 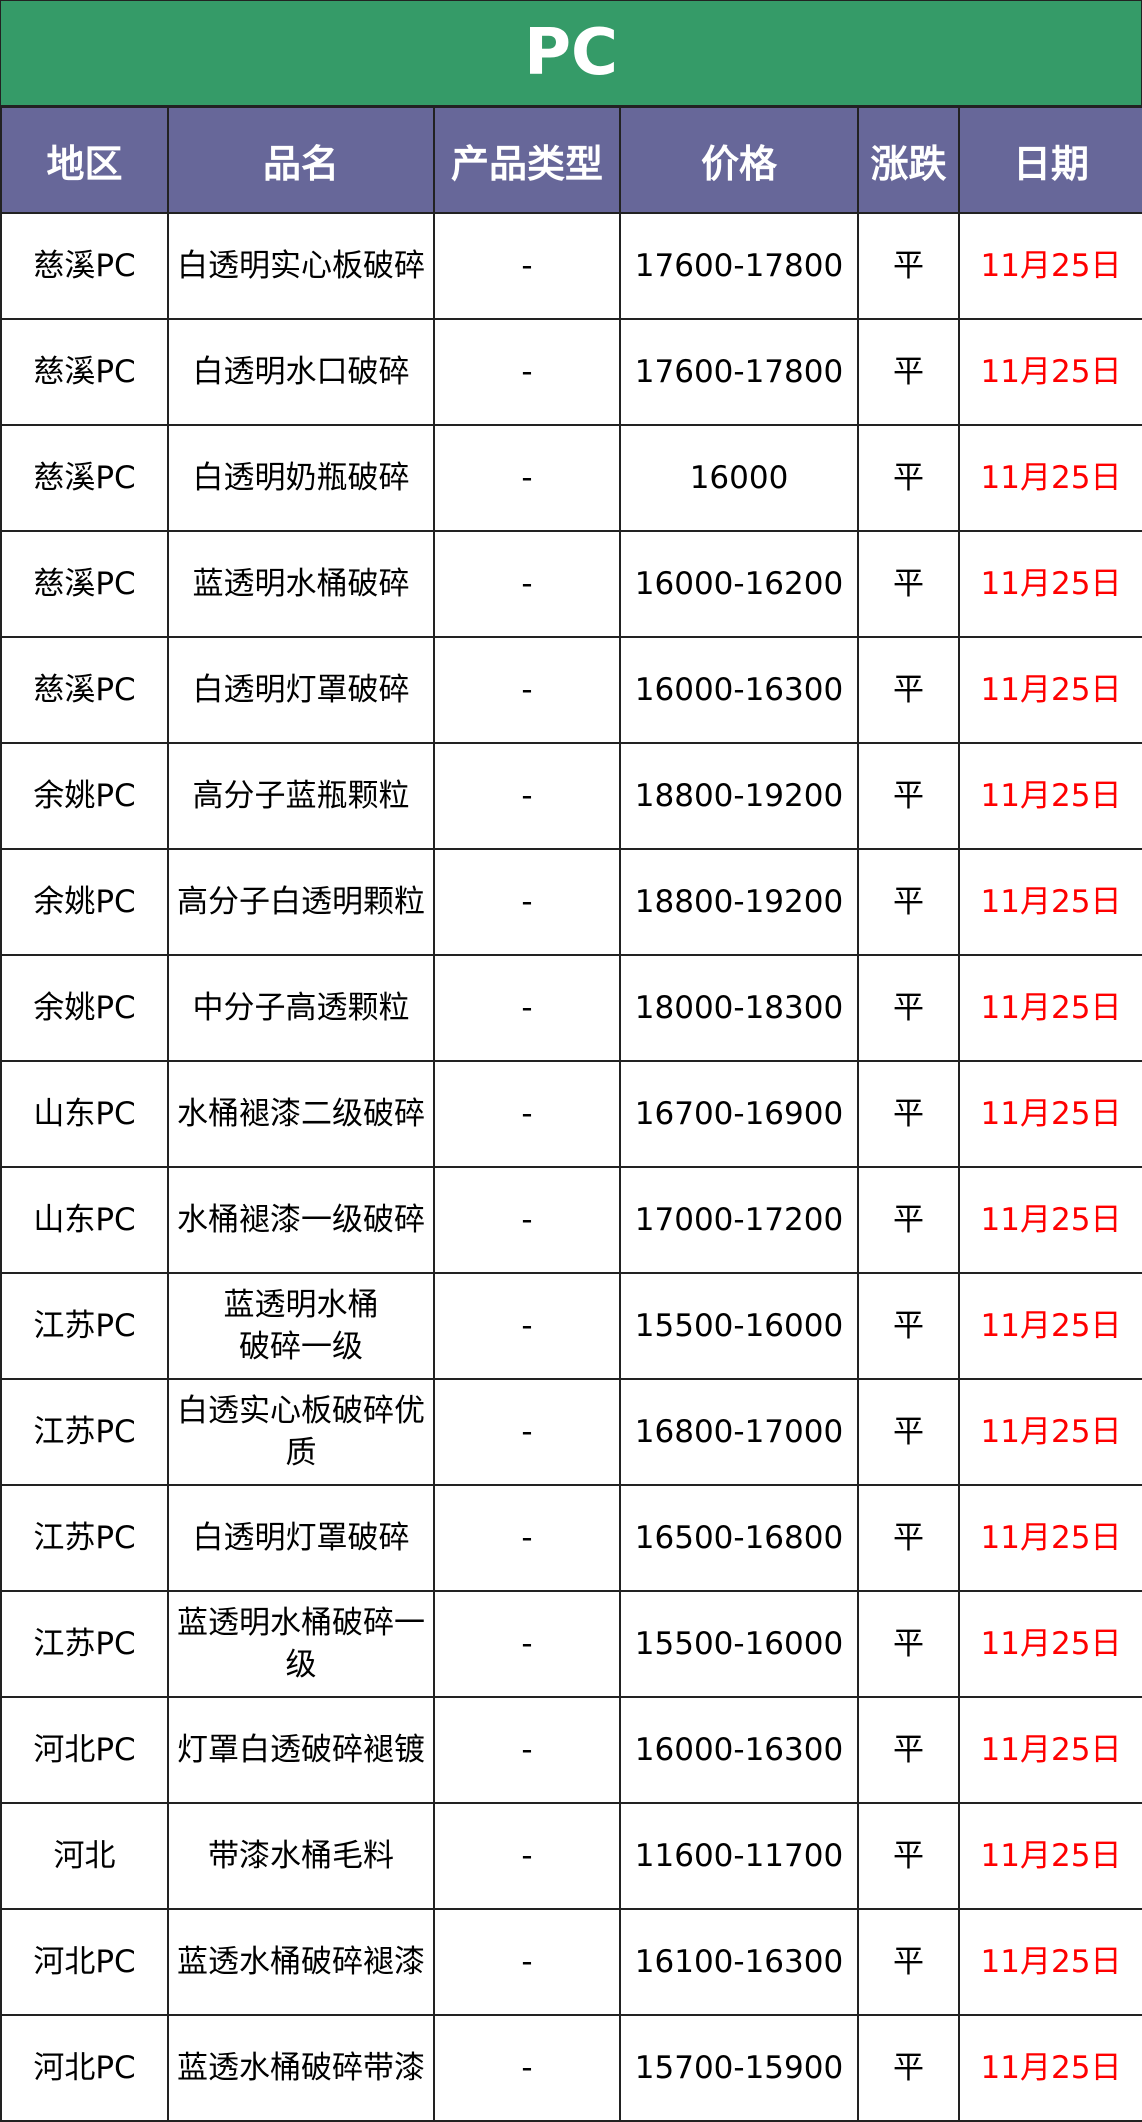 What do you see at coordinates (301, 902) in the screenshot?
I see `cell-name: 高分子白透明颗粒` at bounding box center [301, 902].